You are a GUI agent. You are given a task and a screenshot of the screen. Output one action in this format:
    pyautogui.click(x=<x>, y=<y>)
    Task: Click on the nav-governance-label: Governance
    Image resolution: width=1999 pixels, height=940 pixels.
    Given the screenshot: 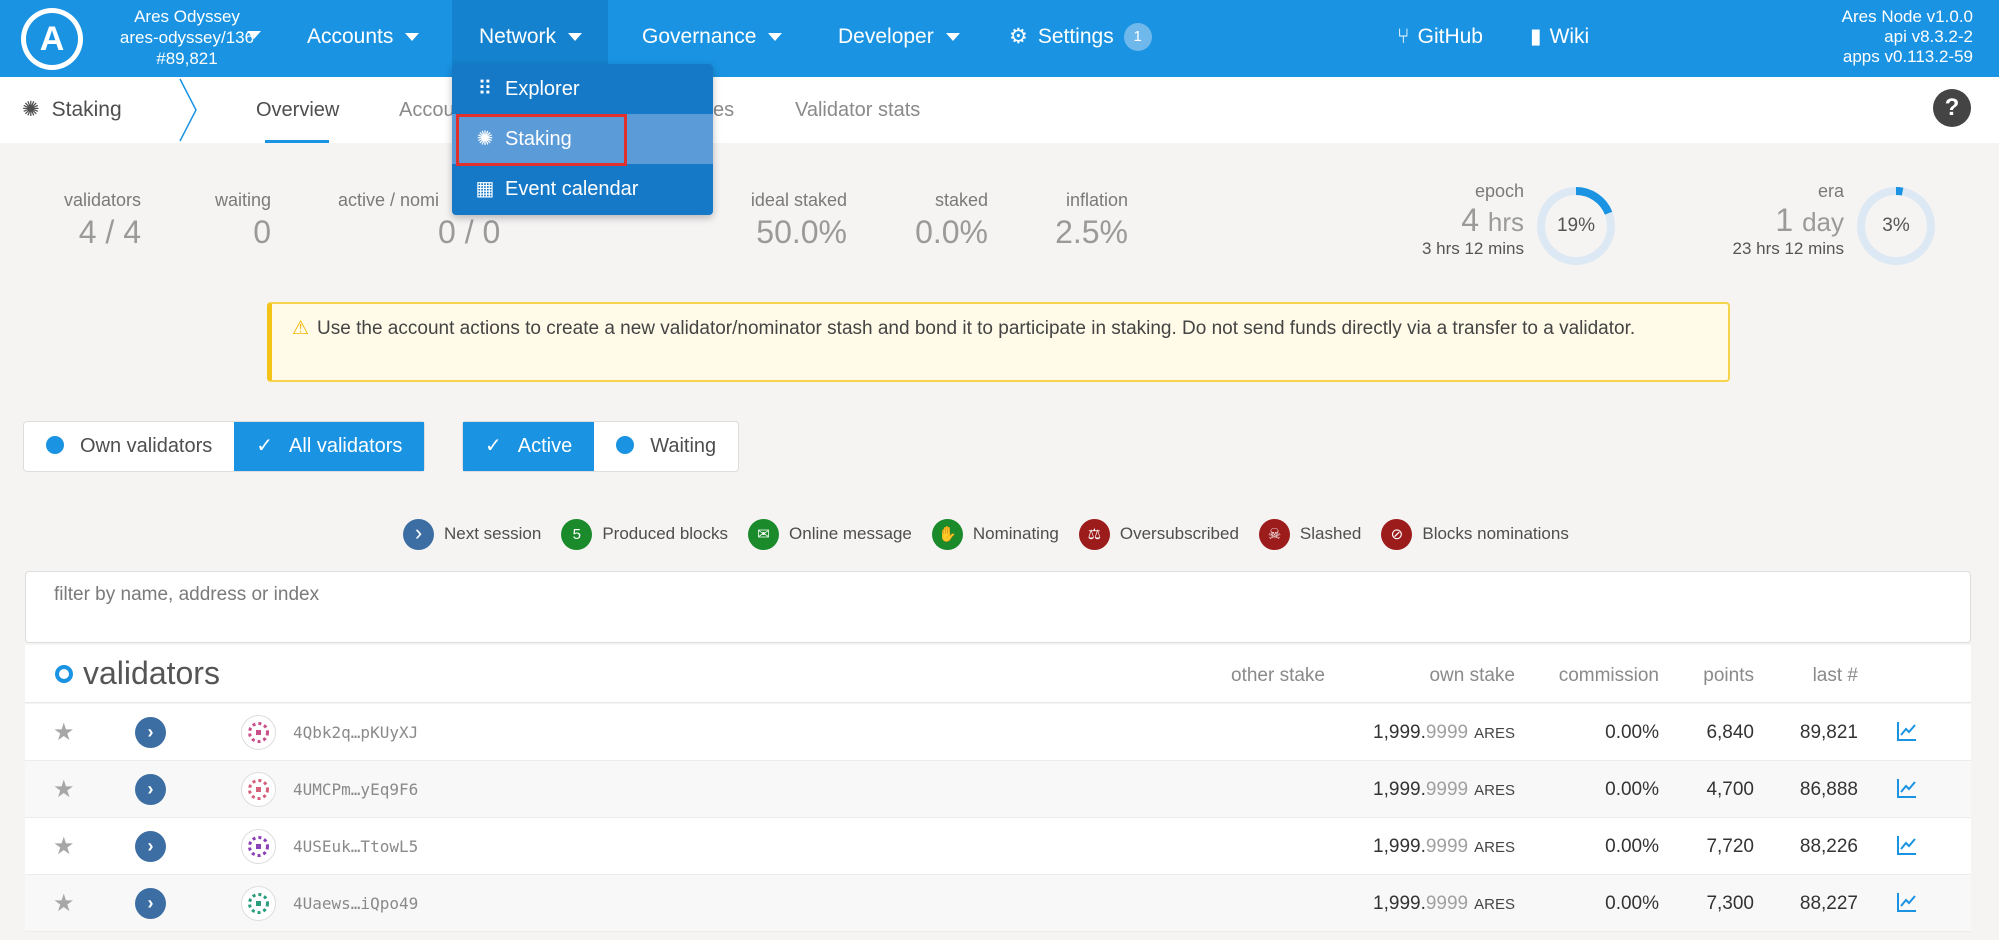 What is the action you would take?
    pyautogui.click(x=699, y=36)
    